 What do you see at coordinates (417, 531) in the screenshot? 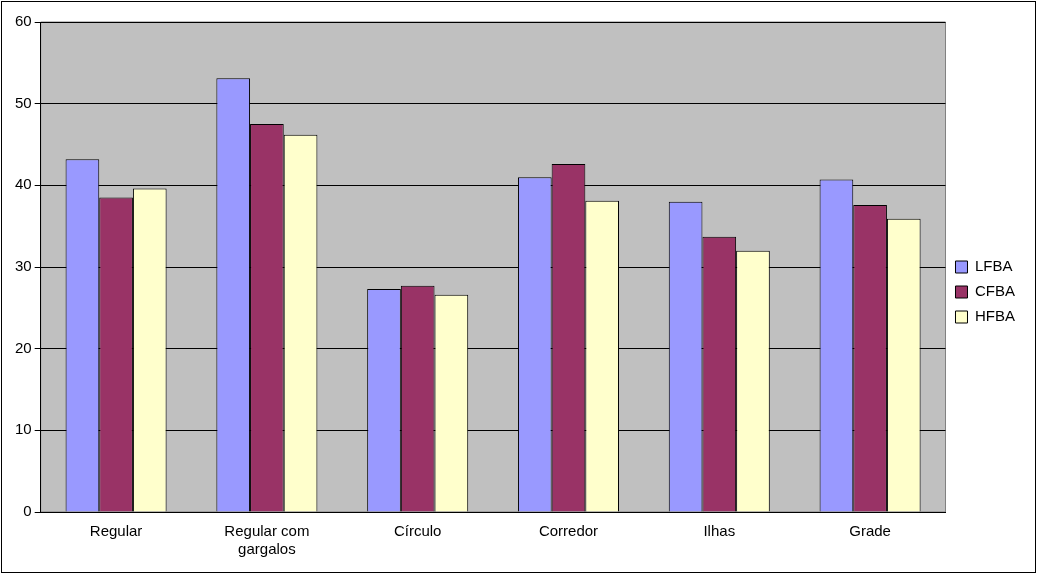
I see `x-tick-label: Círculo` at bounding box center [417, 531].